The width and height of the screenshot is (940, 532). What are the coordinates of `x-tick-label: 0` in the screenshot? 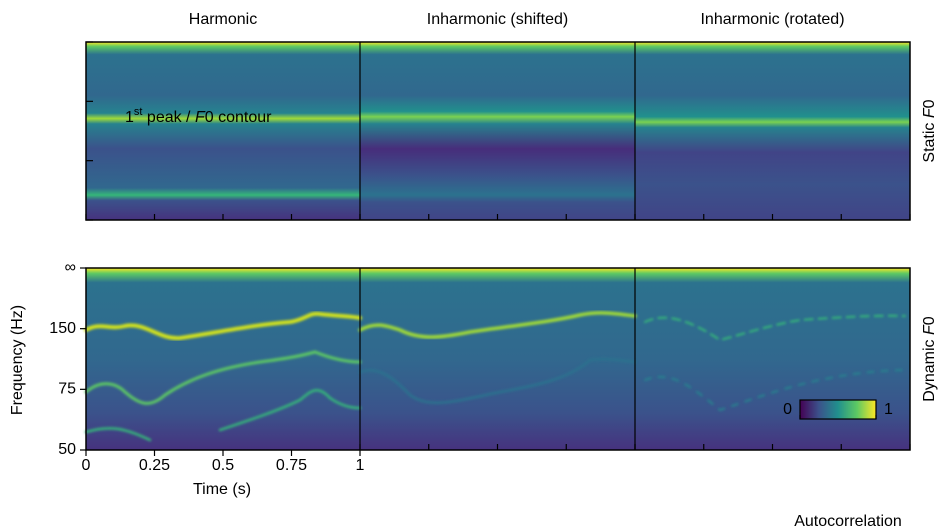 It's located at (86, 465).